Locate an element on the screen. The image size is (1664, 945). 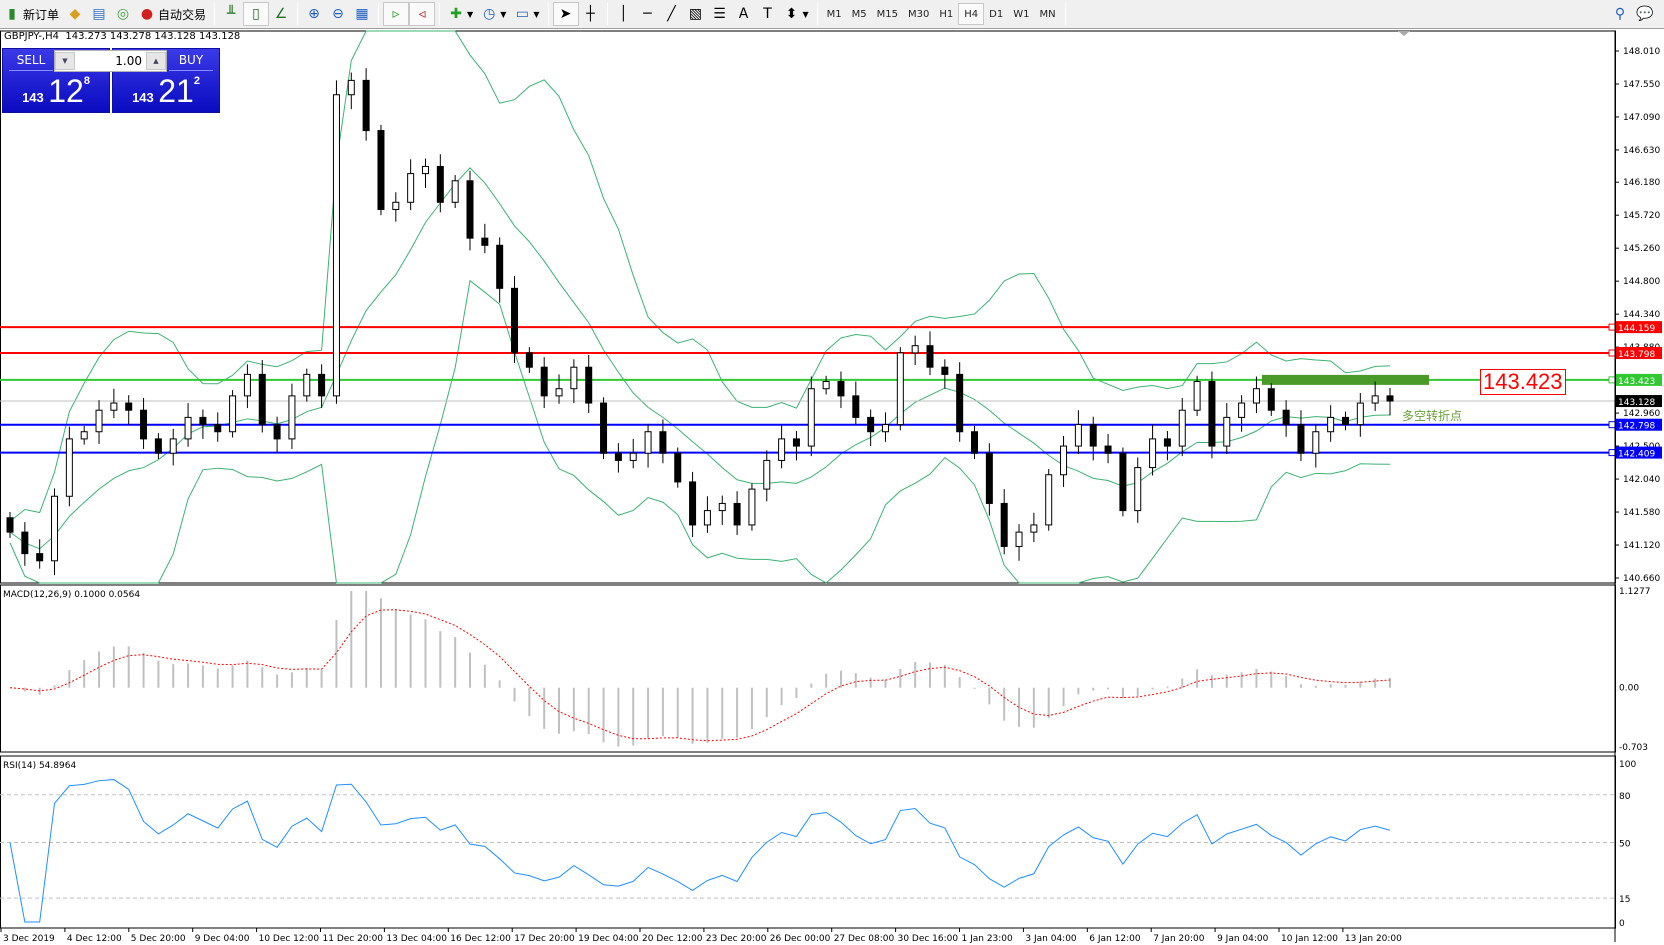
market-watch-button: ◆ is located at coordinates (75, 14).